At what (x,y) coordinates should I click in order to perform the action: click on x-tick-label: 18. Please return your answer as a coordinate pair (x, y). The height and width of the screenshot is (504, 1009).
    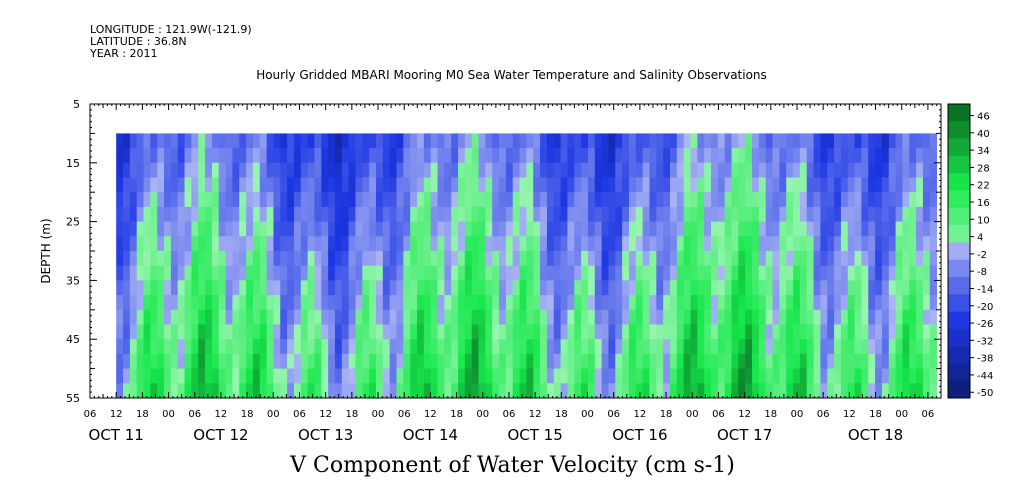
    Looking at the image, I should click on (561, 414).